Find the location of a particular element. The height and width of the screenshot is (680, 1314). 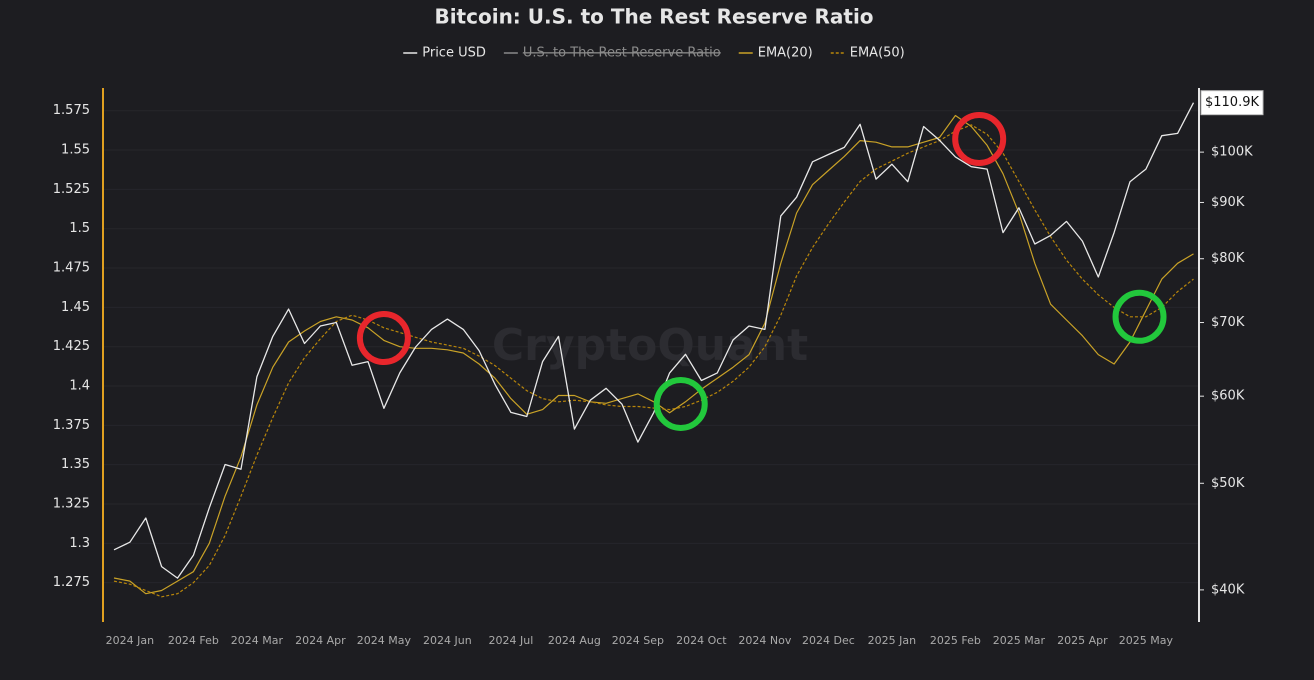

last-value-box is located at coordinates (1232, 103).